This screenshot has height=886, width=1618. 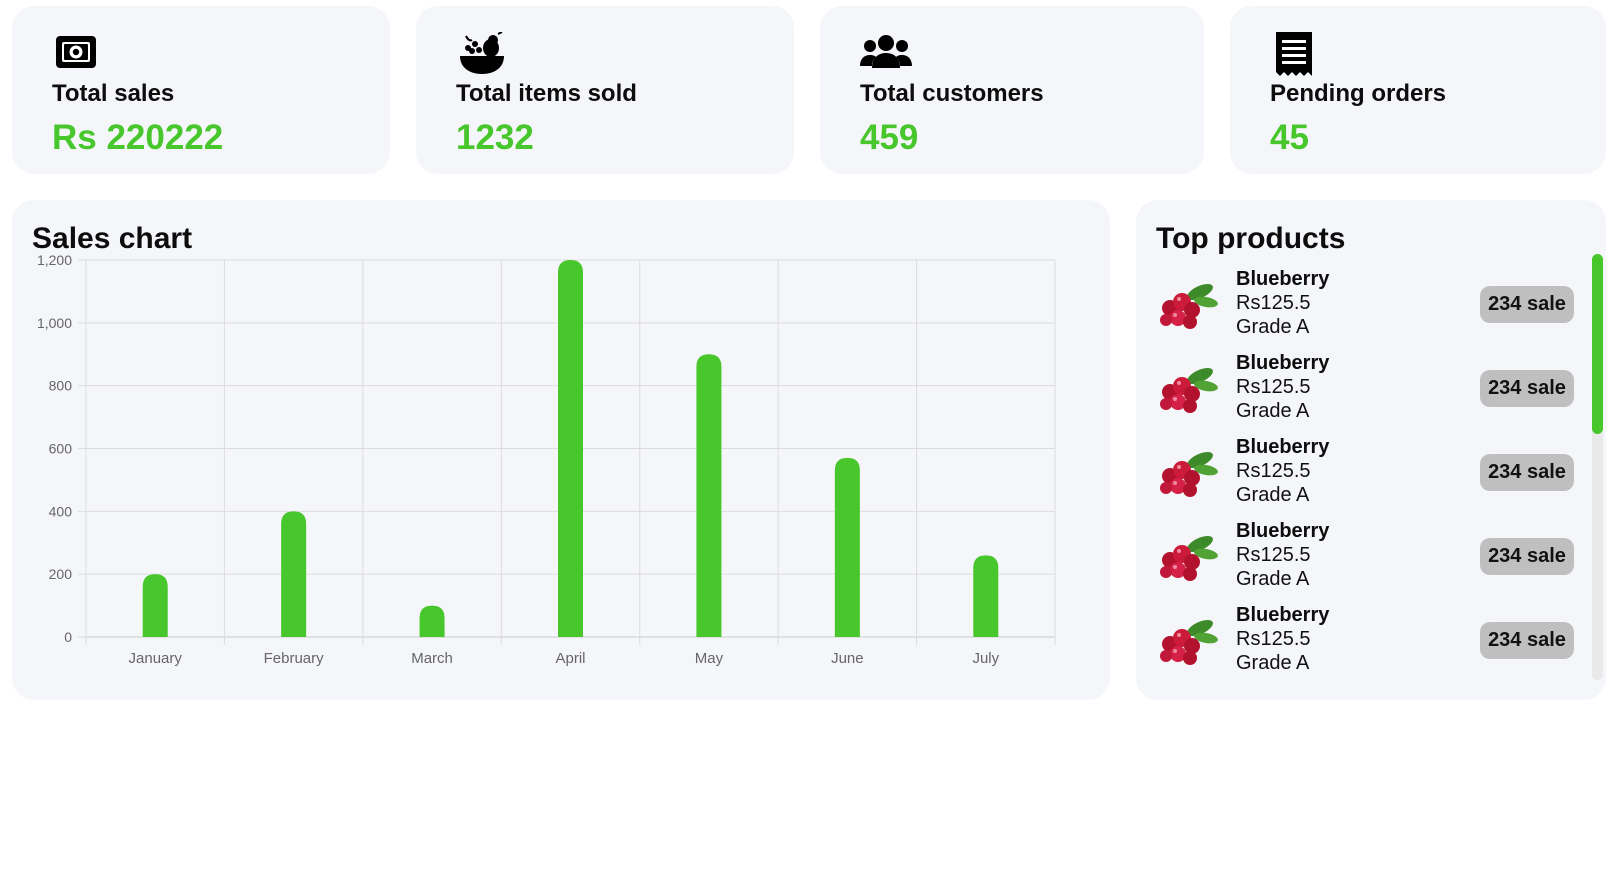 What do you see at coordinates (1251, 238) in the screenshot?
I see `top-products-title: Top products` at bounding box center [1251, 238].